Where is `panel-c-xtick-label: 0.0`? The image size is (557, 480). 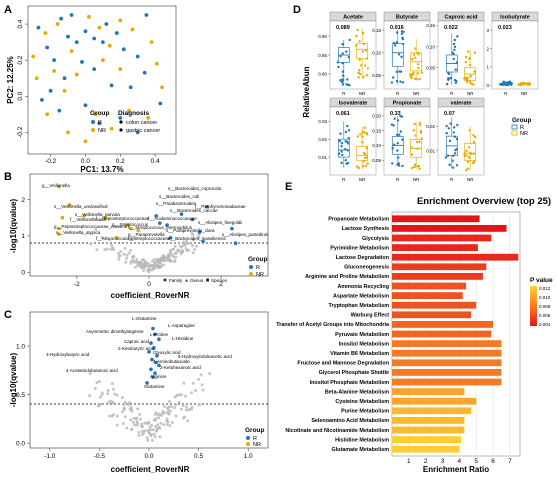 panel-c-xtick-label: 0.0 is located at coordinates (148, 456).